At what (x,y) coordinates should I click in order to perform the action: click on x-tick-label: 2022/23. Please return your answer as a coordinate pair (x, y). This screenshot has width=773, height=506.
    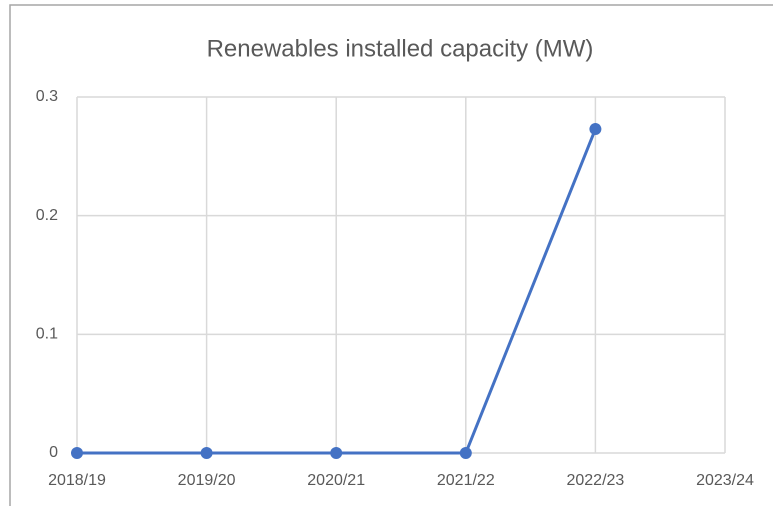
    Looking at the image, I should click on (595, 480).